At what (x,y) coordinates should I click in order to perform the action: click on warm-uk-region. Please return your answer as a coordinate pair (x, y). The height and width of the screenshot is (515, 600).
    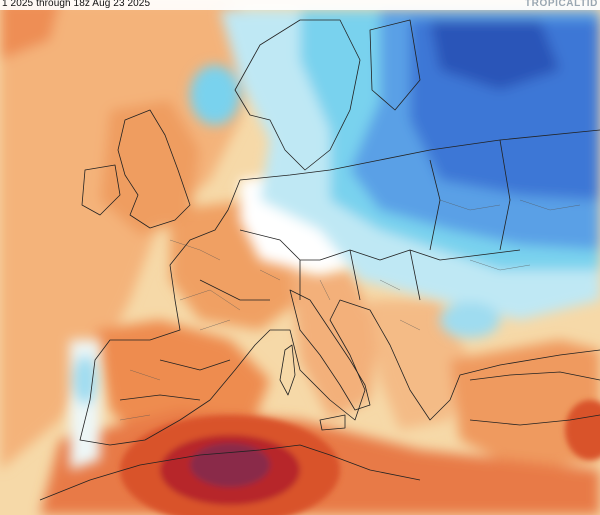
    Looking at the image, I should click on (150, 167).